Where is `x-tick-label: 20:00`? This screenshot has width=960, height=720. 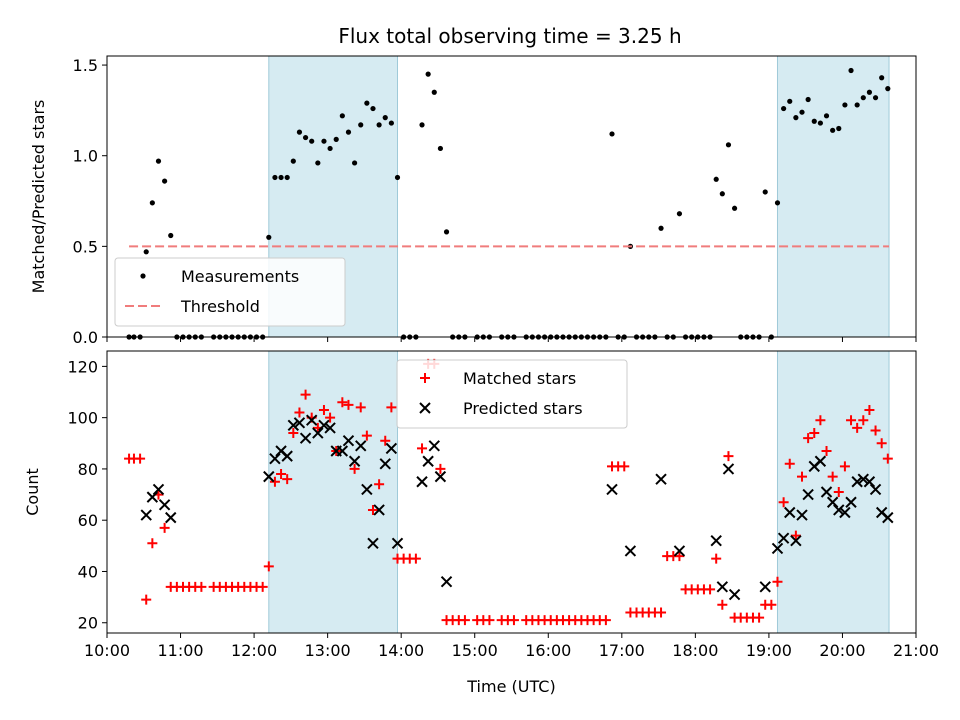 x-tick-label: 20:00 is located at coordinates (842, 650).